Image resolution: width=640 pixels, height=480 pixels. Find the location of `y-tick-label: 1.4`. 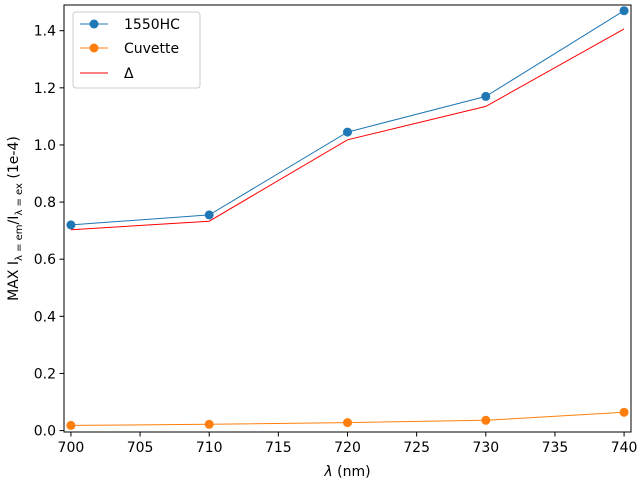

y-tick-label: 1.4 is located at coordinates (45, 32).